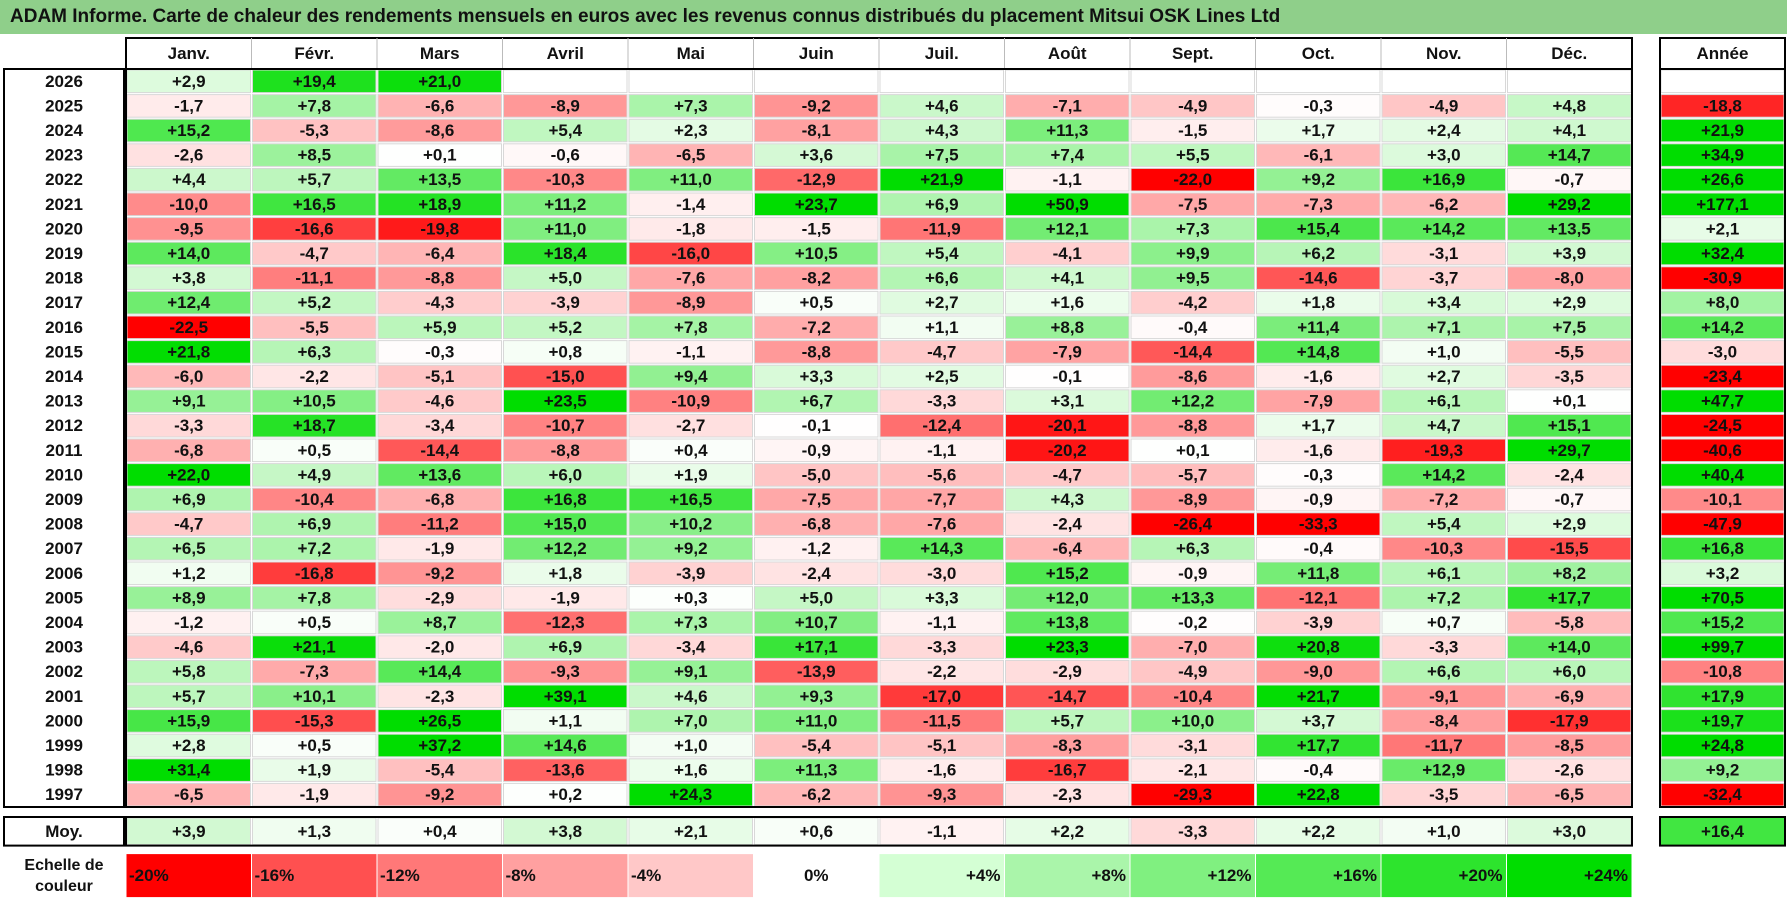 The image size is (1787, 912). I want to click on annual-cell, so click(1722, 81).